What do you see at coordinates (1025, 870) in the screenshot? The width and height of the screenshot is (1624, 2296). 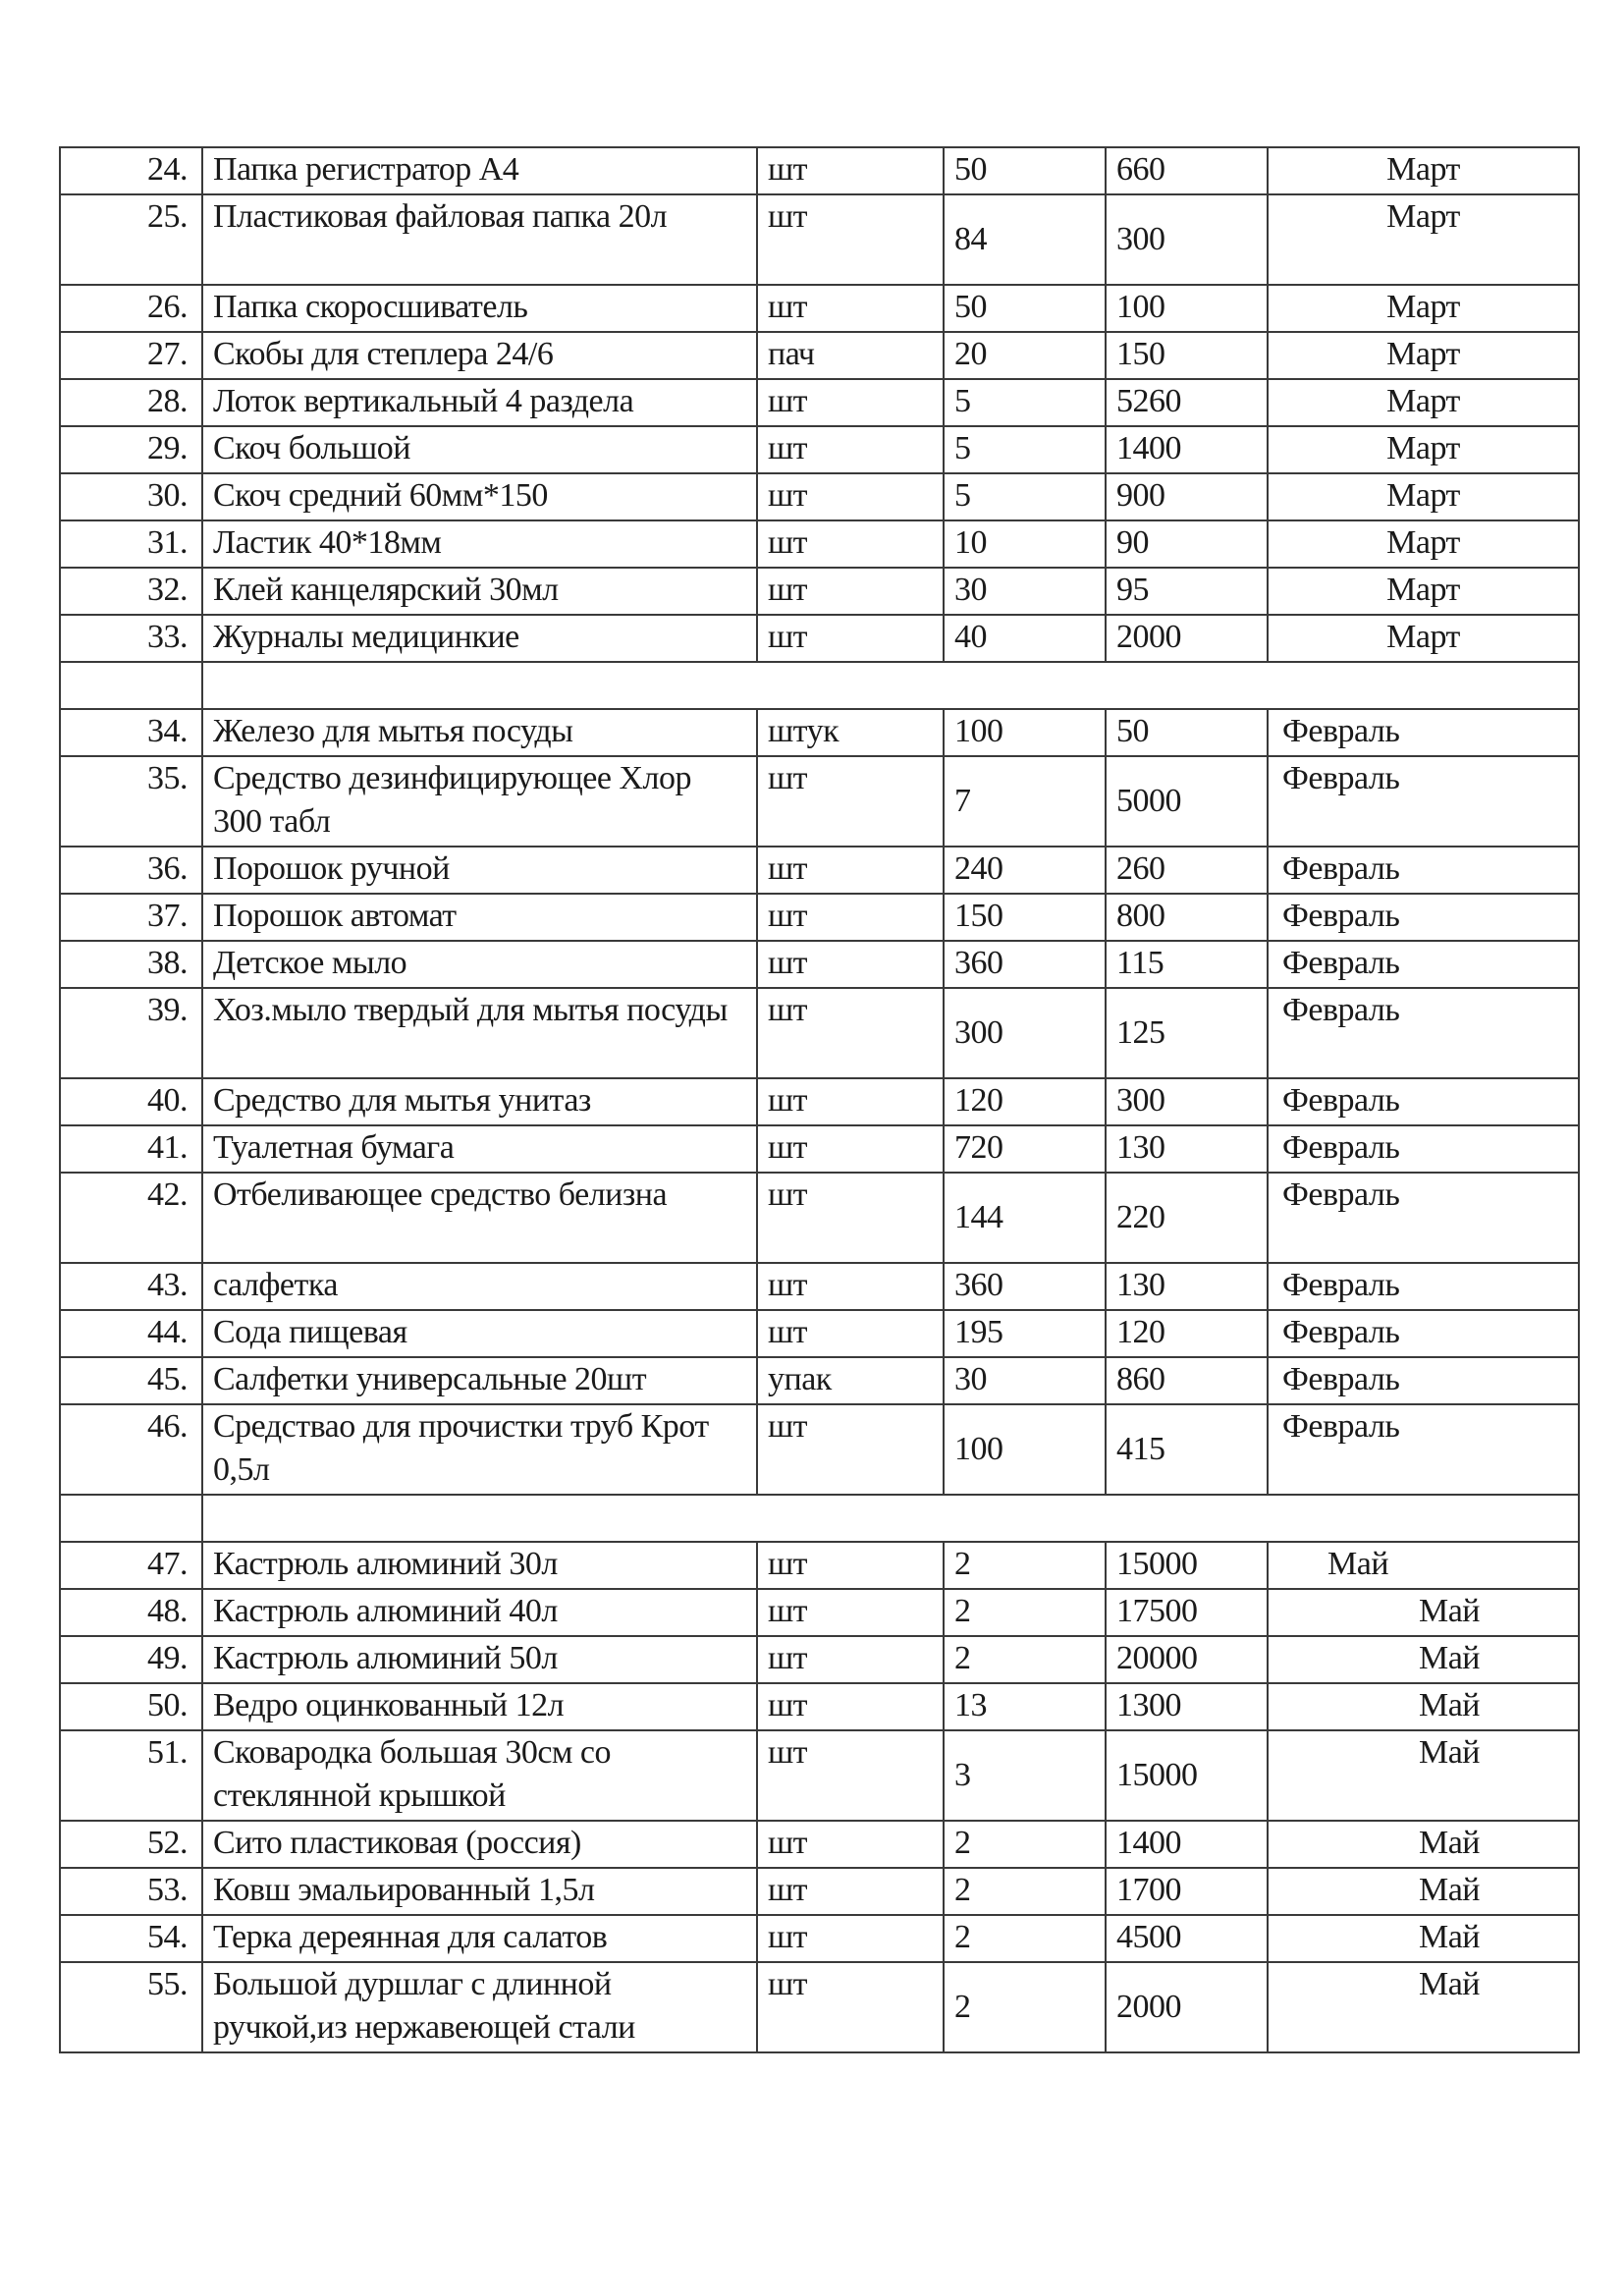 I see `quantity-cell: 240` at bounding box center [1025, 870].